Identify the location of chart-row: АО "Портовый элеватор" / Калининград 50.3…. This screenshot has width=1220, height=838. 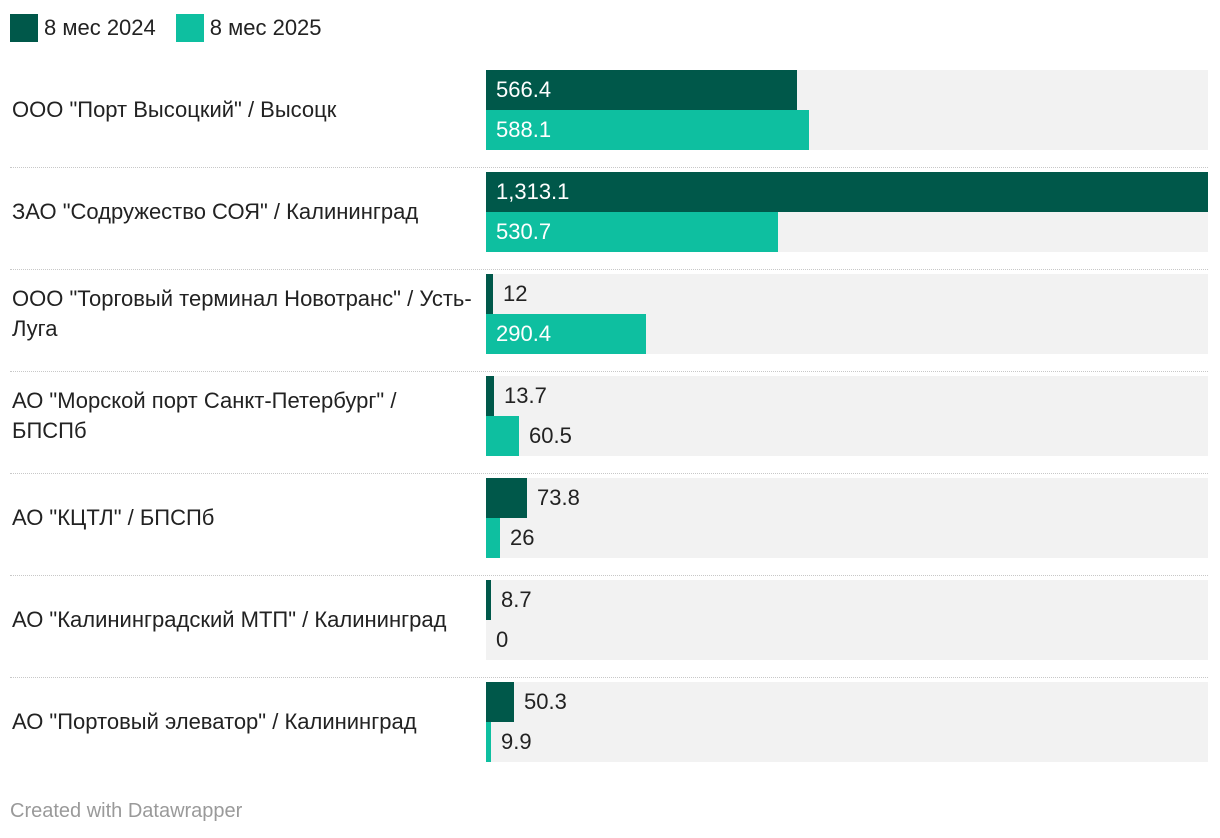
(609, 728).